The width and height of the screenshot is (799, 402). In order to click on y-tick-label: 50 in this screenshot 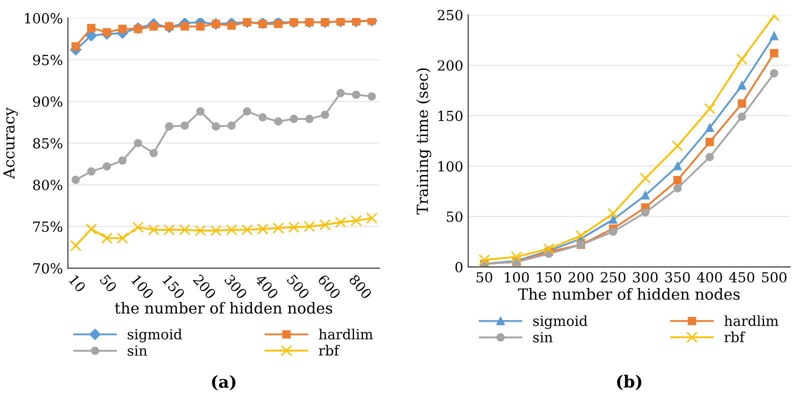, I will do `click(454, 216)`.